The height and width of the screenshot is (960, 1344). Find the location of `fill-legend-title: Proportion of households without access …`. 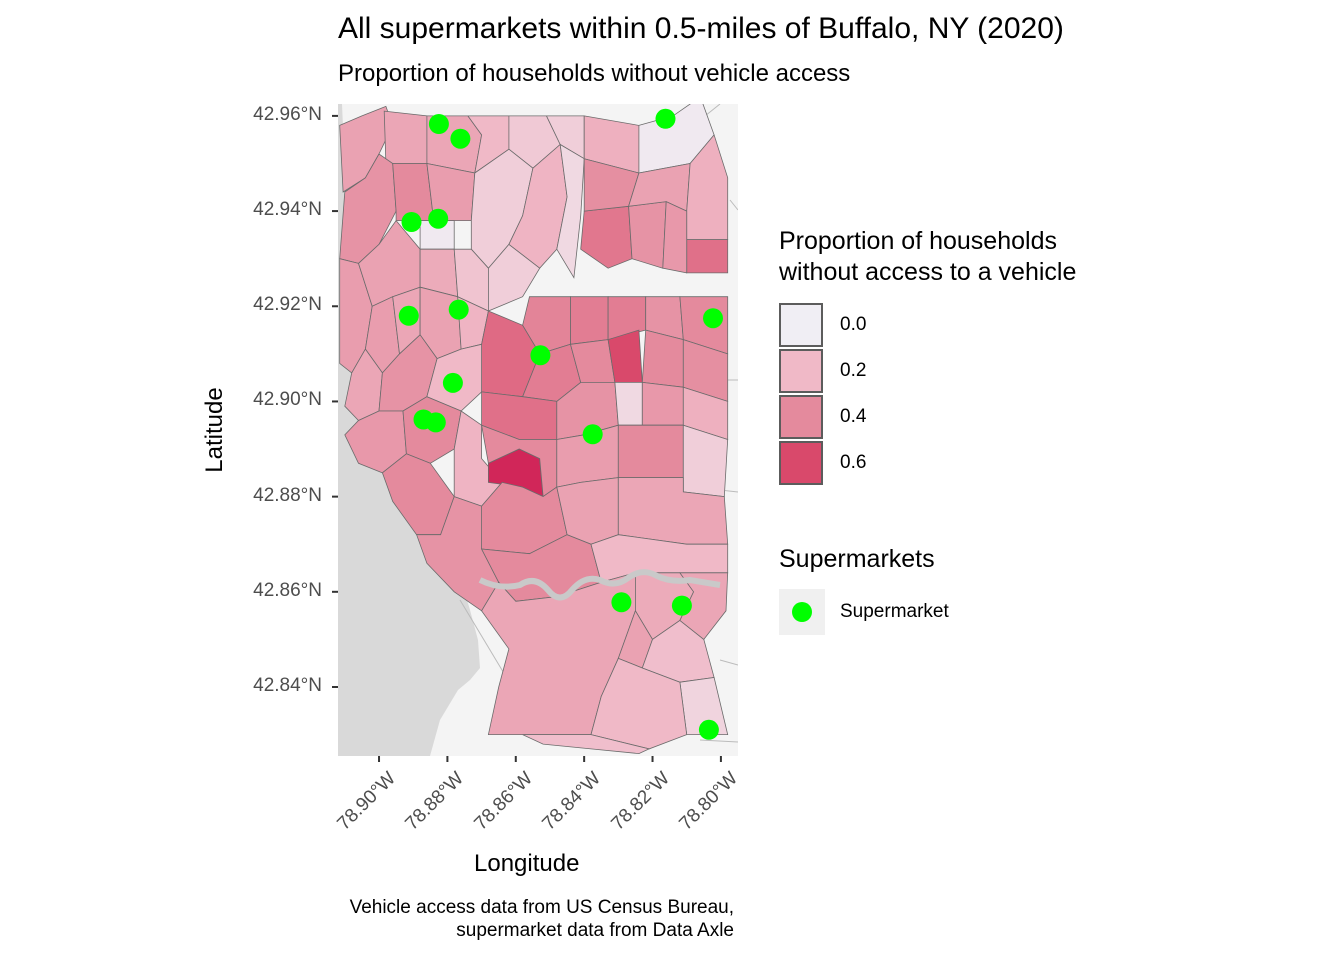

fill-legend-title: Proportion of households without access … is located at coordinates (927, 257).